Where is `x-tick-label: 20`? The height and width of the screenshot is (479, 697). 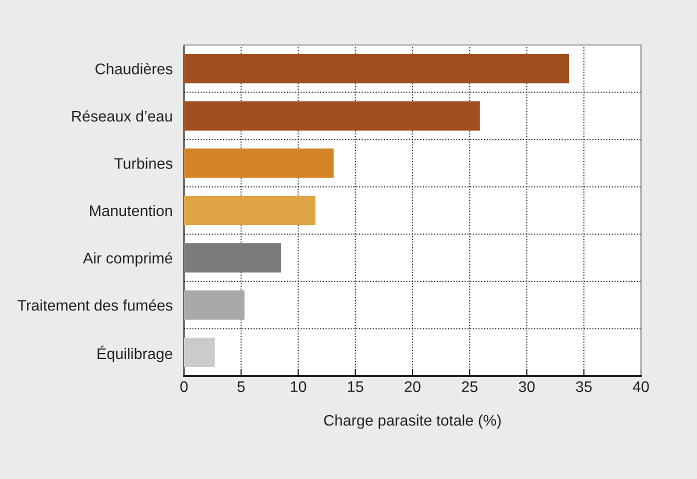 x-tick-label: 20 is located at coordinates (412, 386).